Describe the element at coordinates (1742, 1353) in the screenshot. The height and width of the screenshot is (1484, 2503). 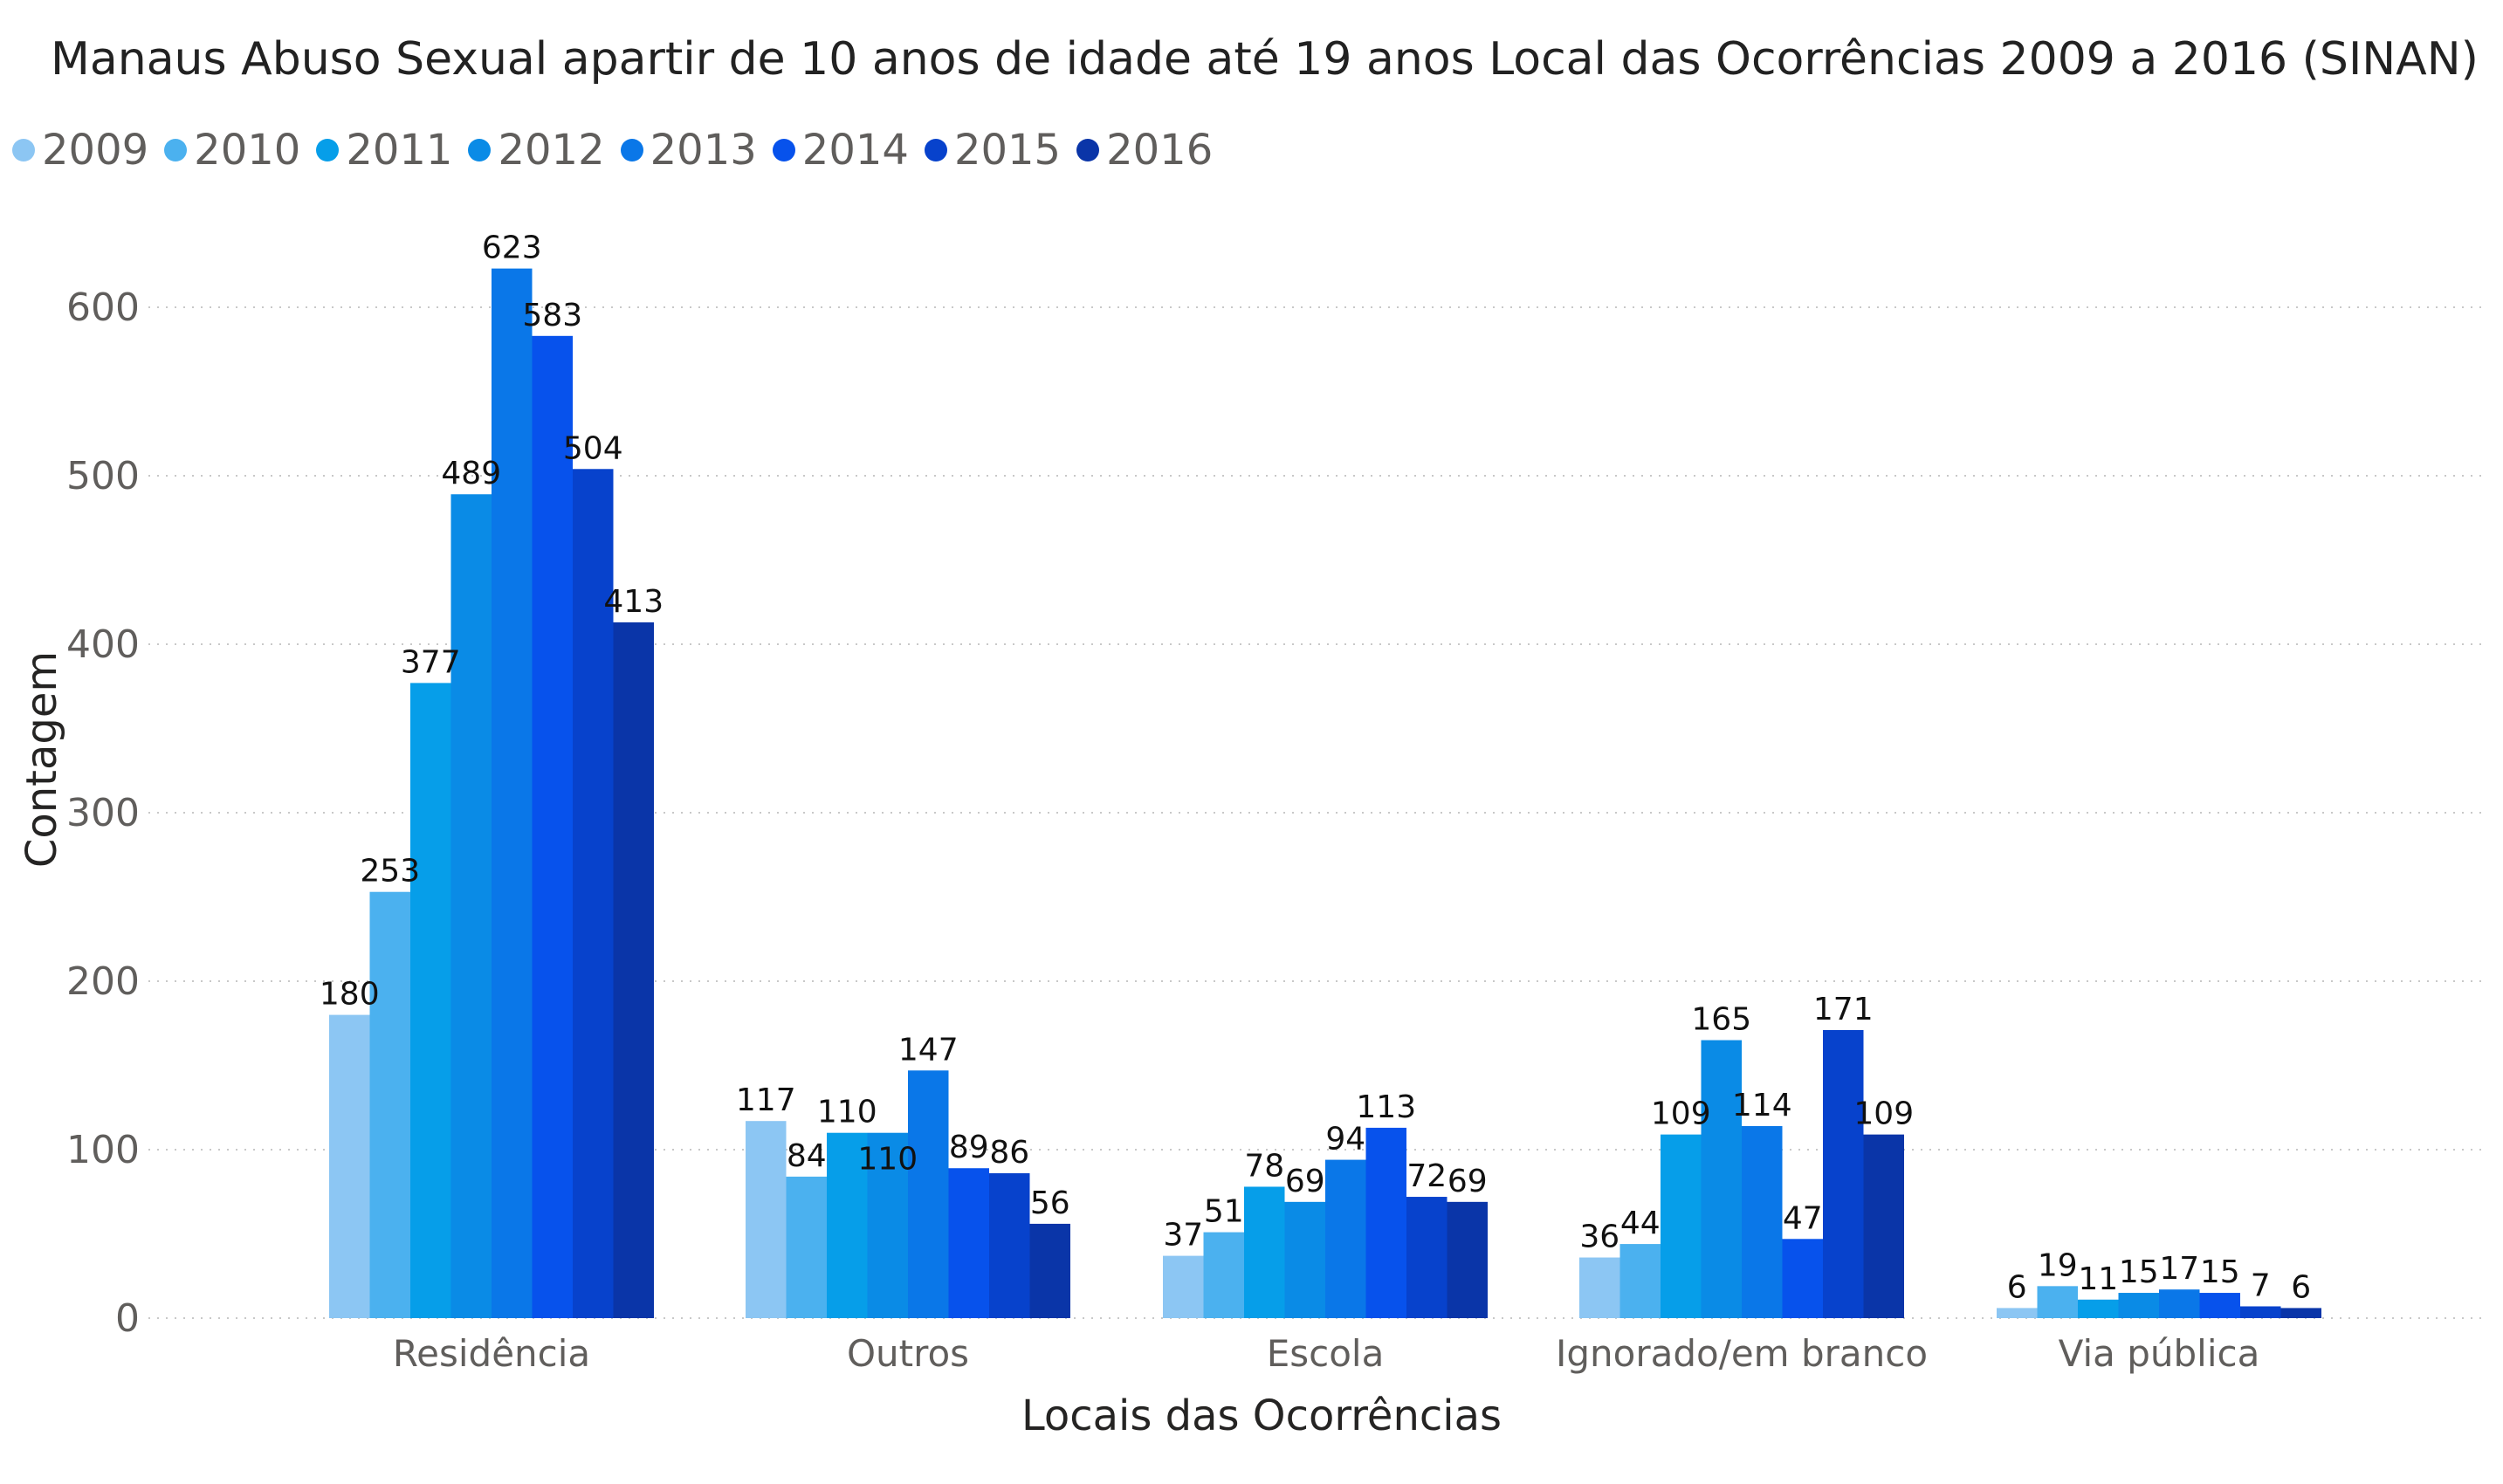
I see `x-category-label: Ignorado/em branco` at that location.